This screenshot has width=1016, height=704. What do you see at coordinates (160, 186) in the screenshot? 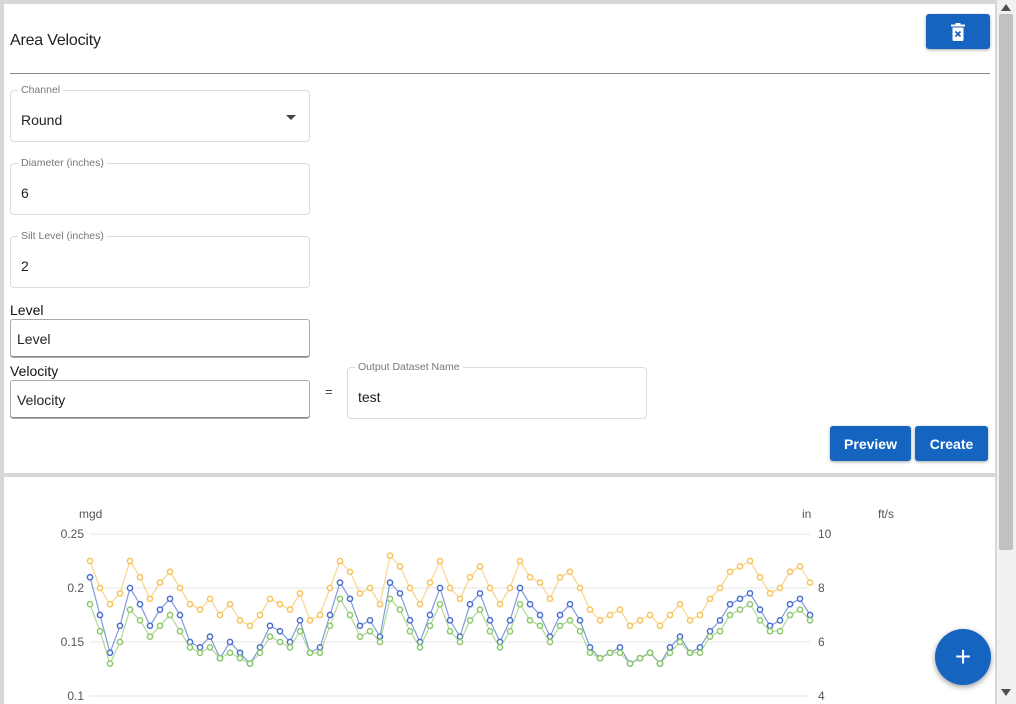
I see `diameter-field: Diameter (inches) 6` at bounding box center [160, 186].